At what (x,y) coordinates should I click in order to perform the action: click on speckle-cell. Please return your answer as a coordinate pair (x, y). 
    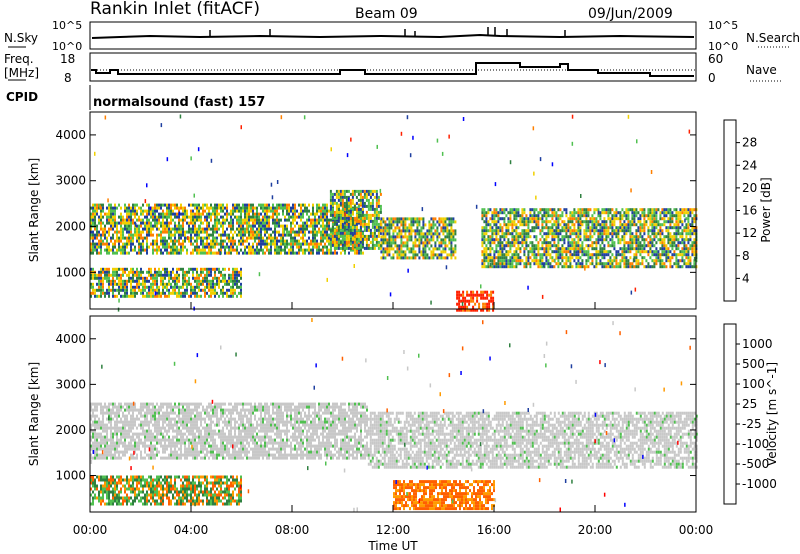
    Looking at the image, I should click on (277, 182).